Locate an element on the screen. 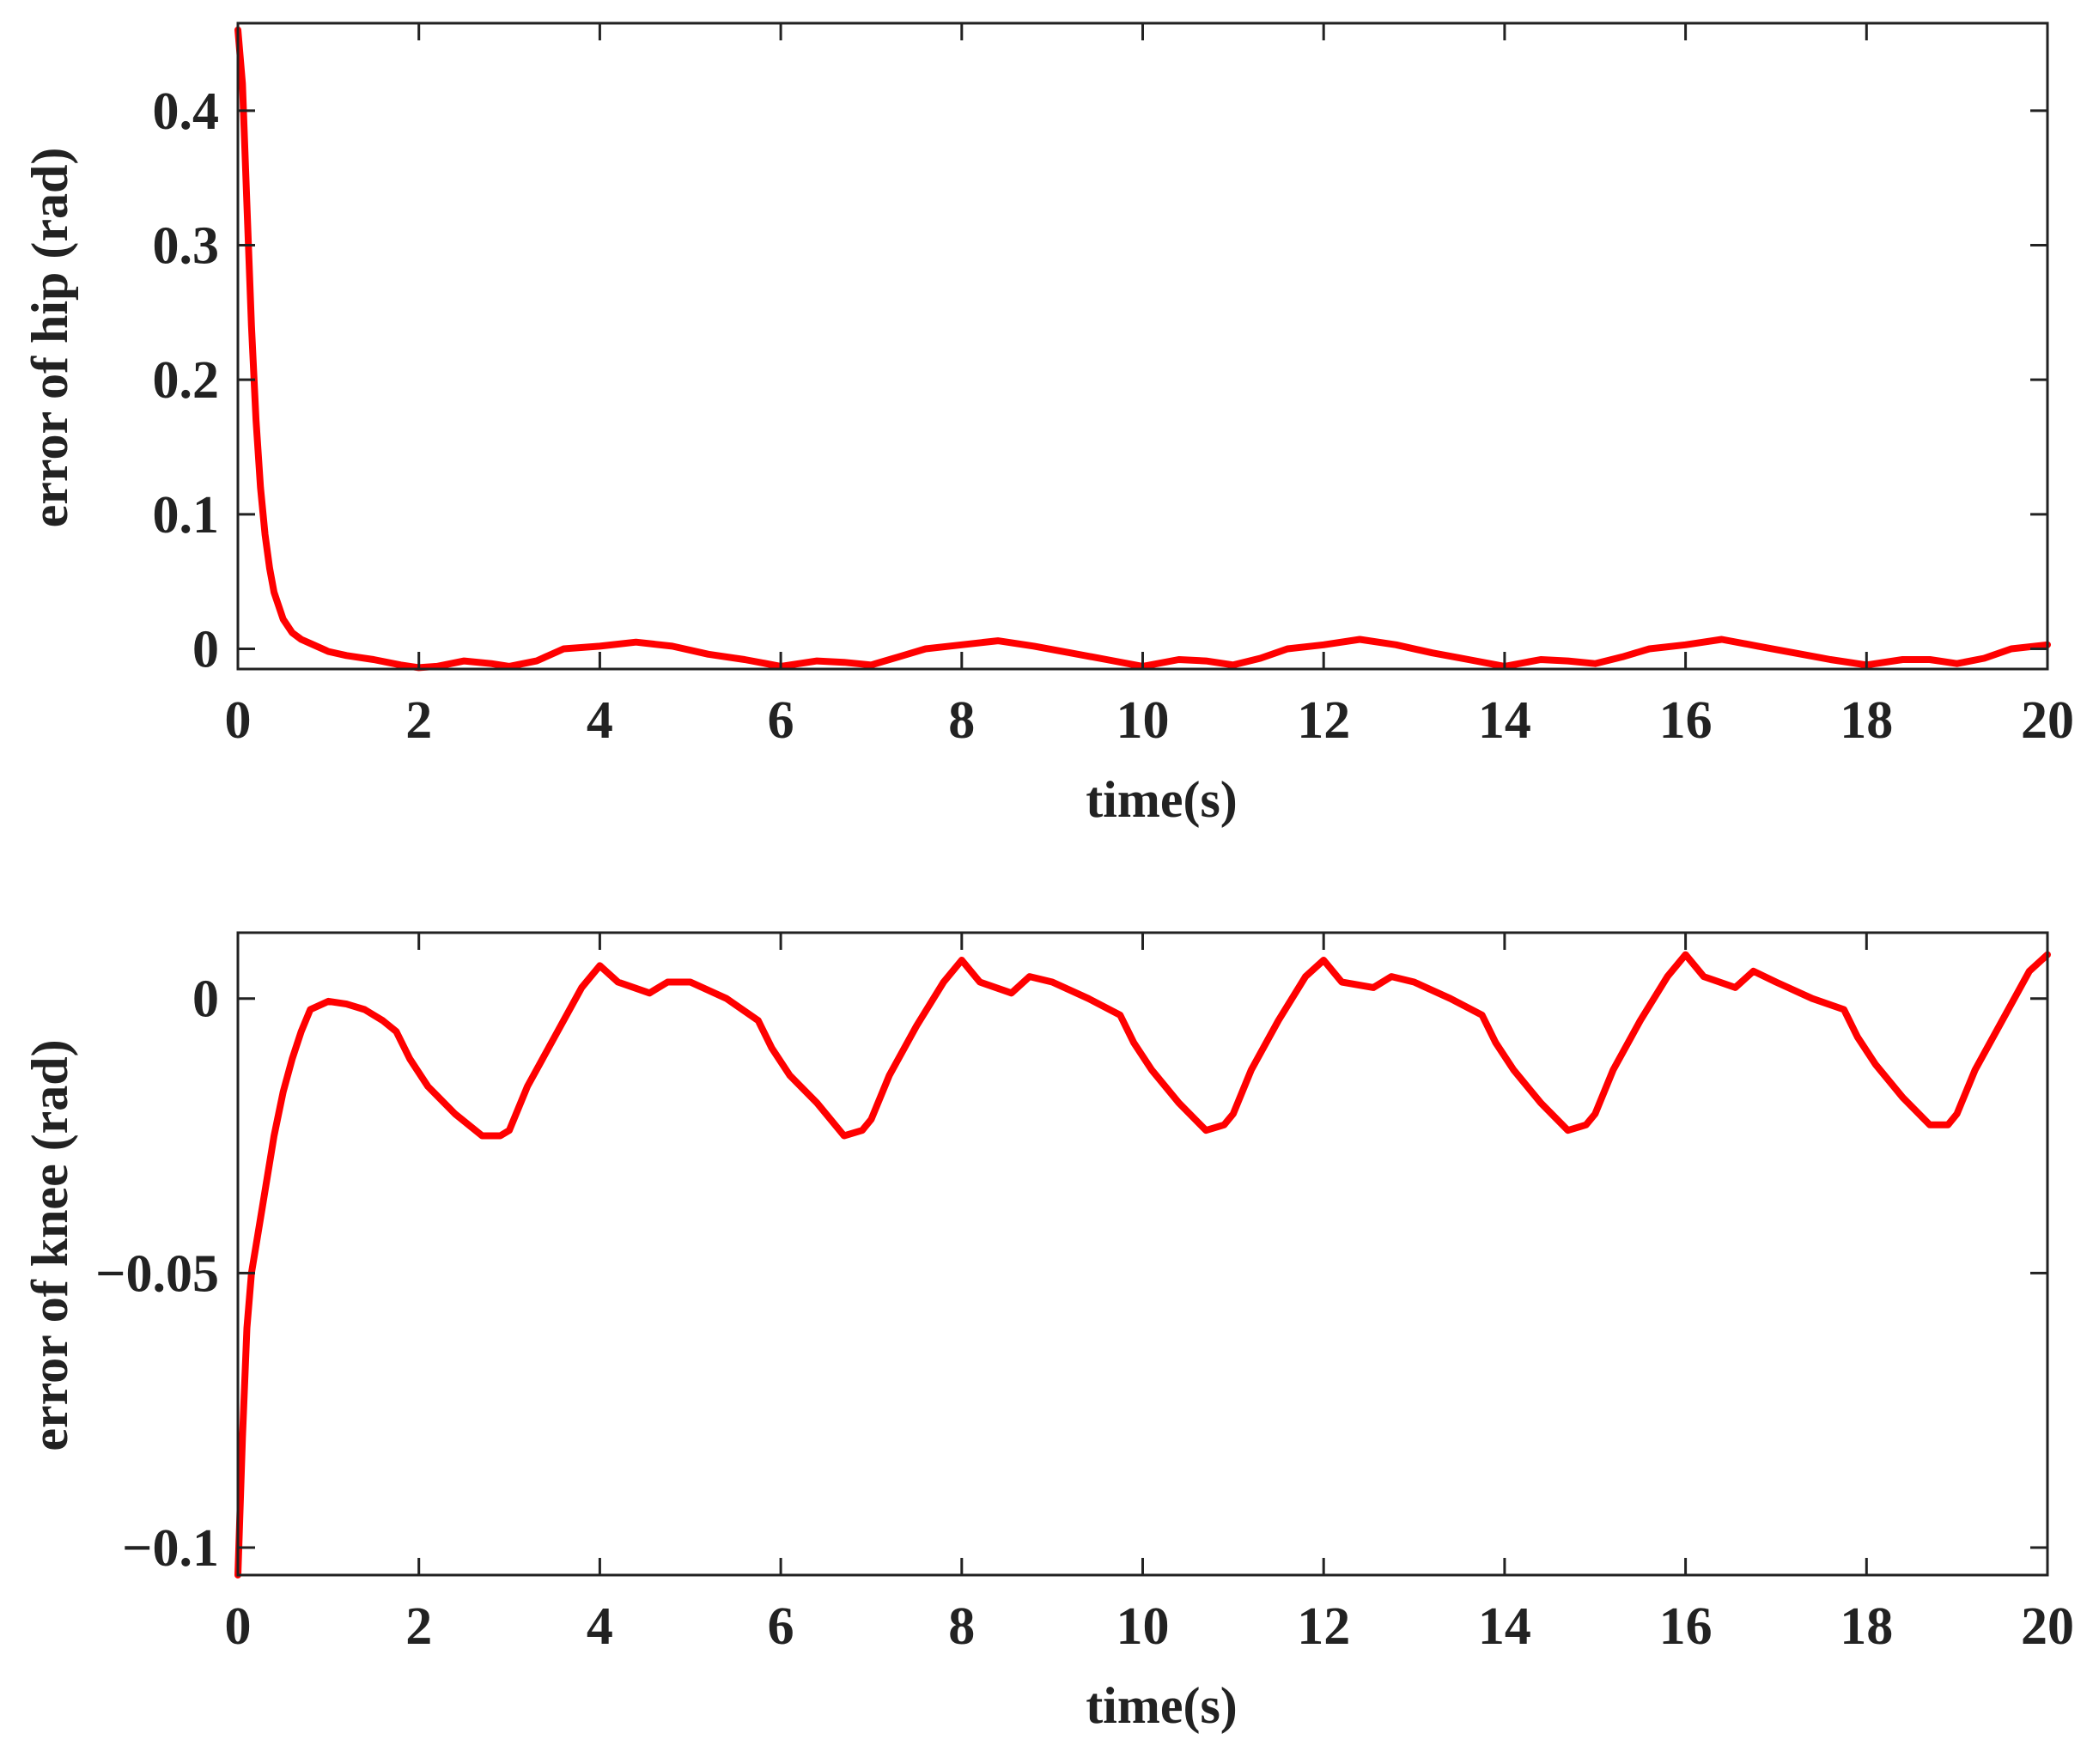  hip-y-axis-label: error of hip (rad) is located at coordinates (50, 338).